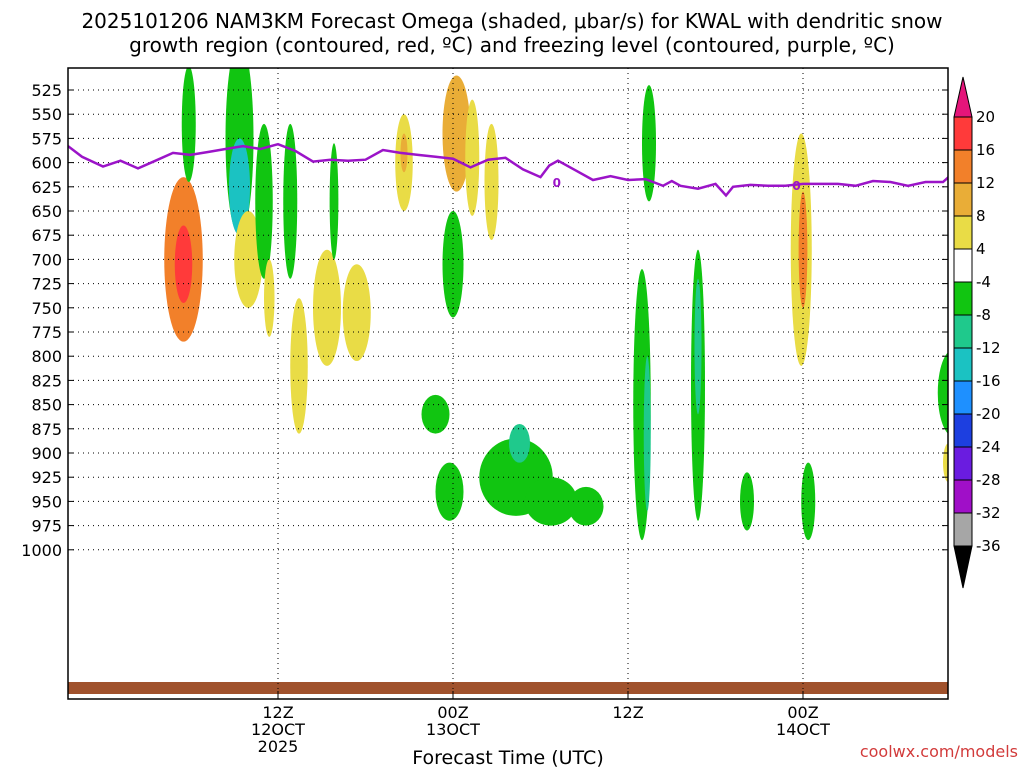 The width and height of the screenshot is (1024, 768). Describe the element at coordinates (508, 170) in the screenshot. I see `freezing-level-line` at that location.